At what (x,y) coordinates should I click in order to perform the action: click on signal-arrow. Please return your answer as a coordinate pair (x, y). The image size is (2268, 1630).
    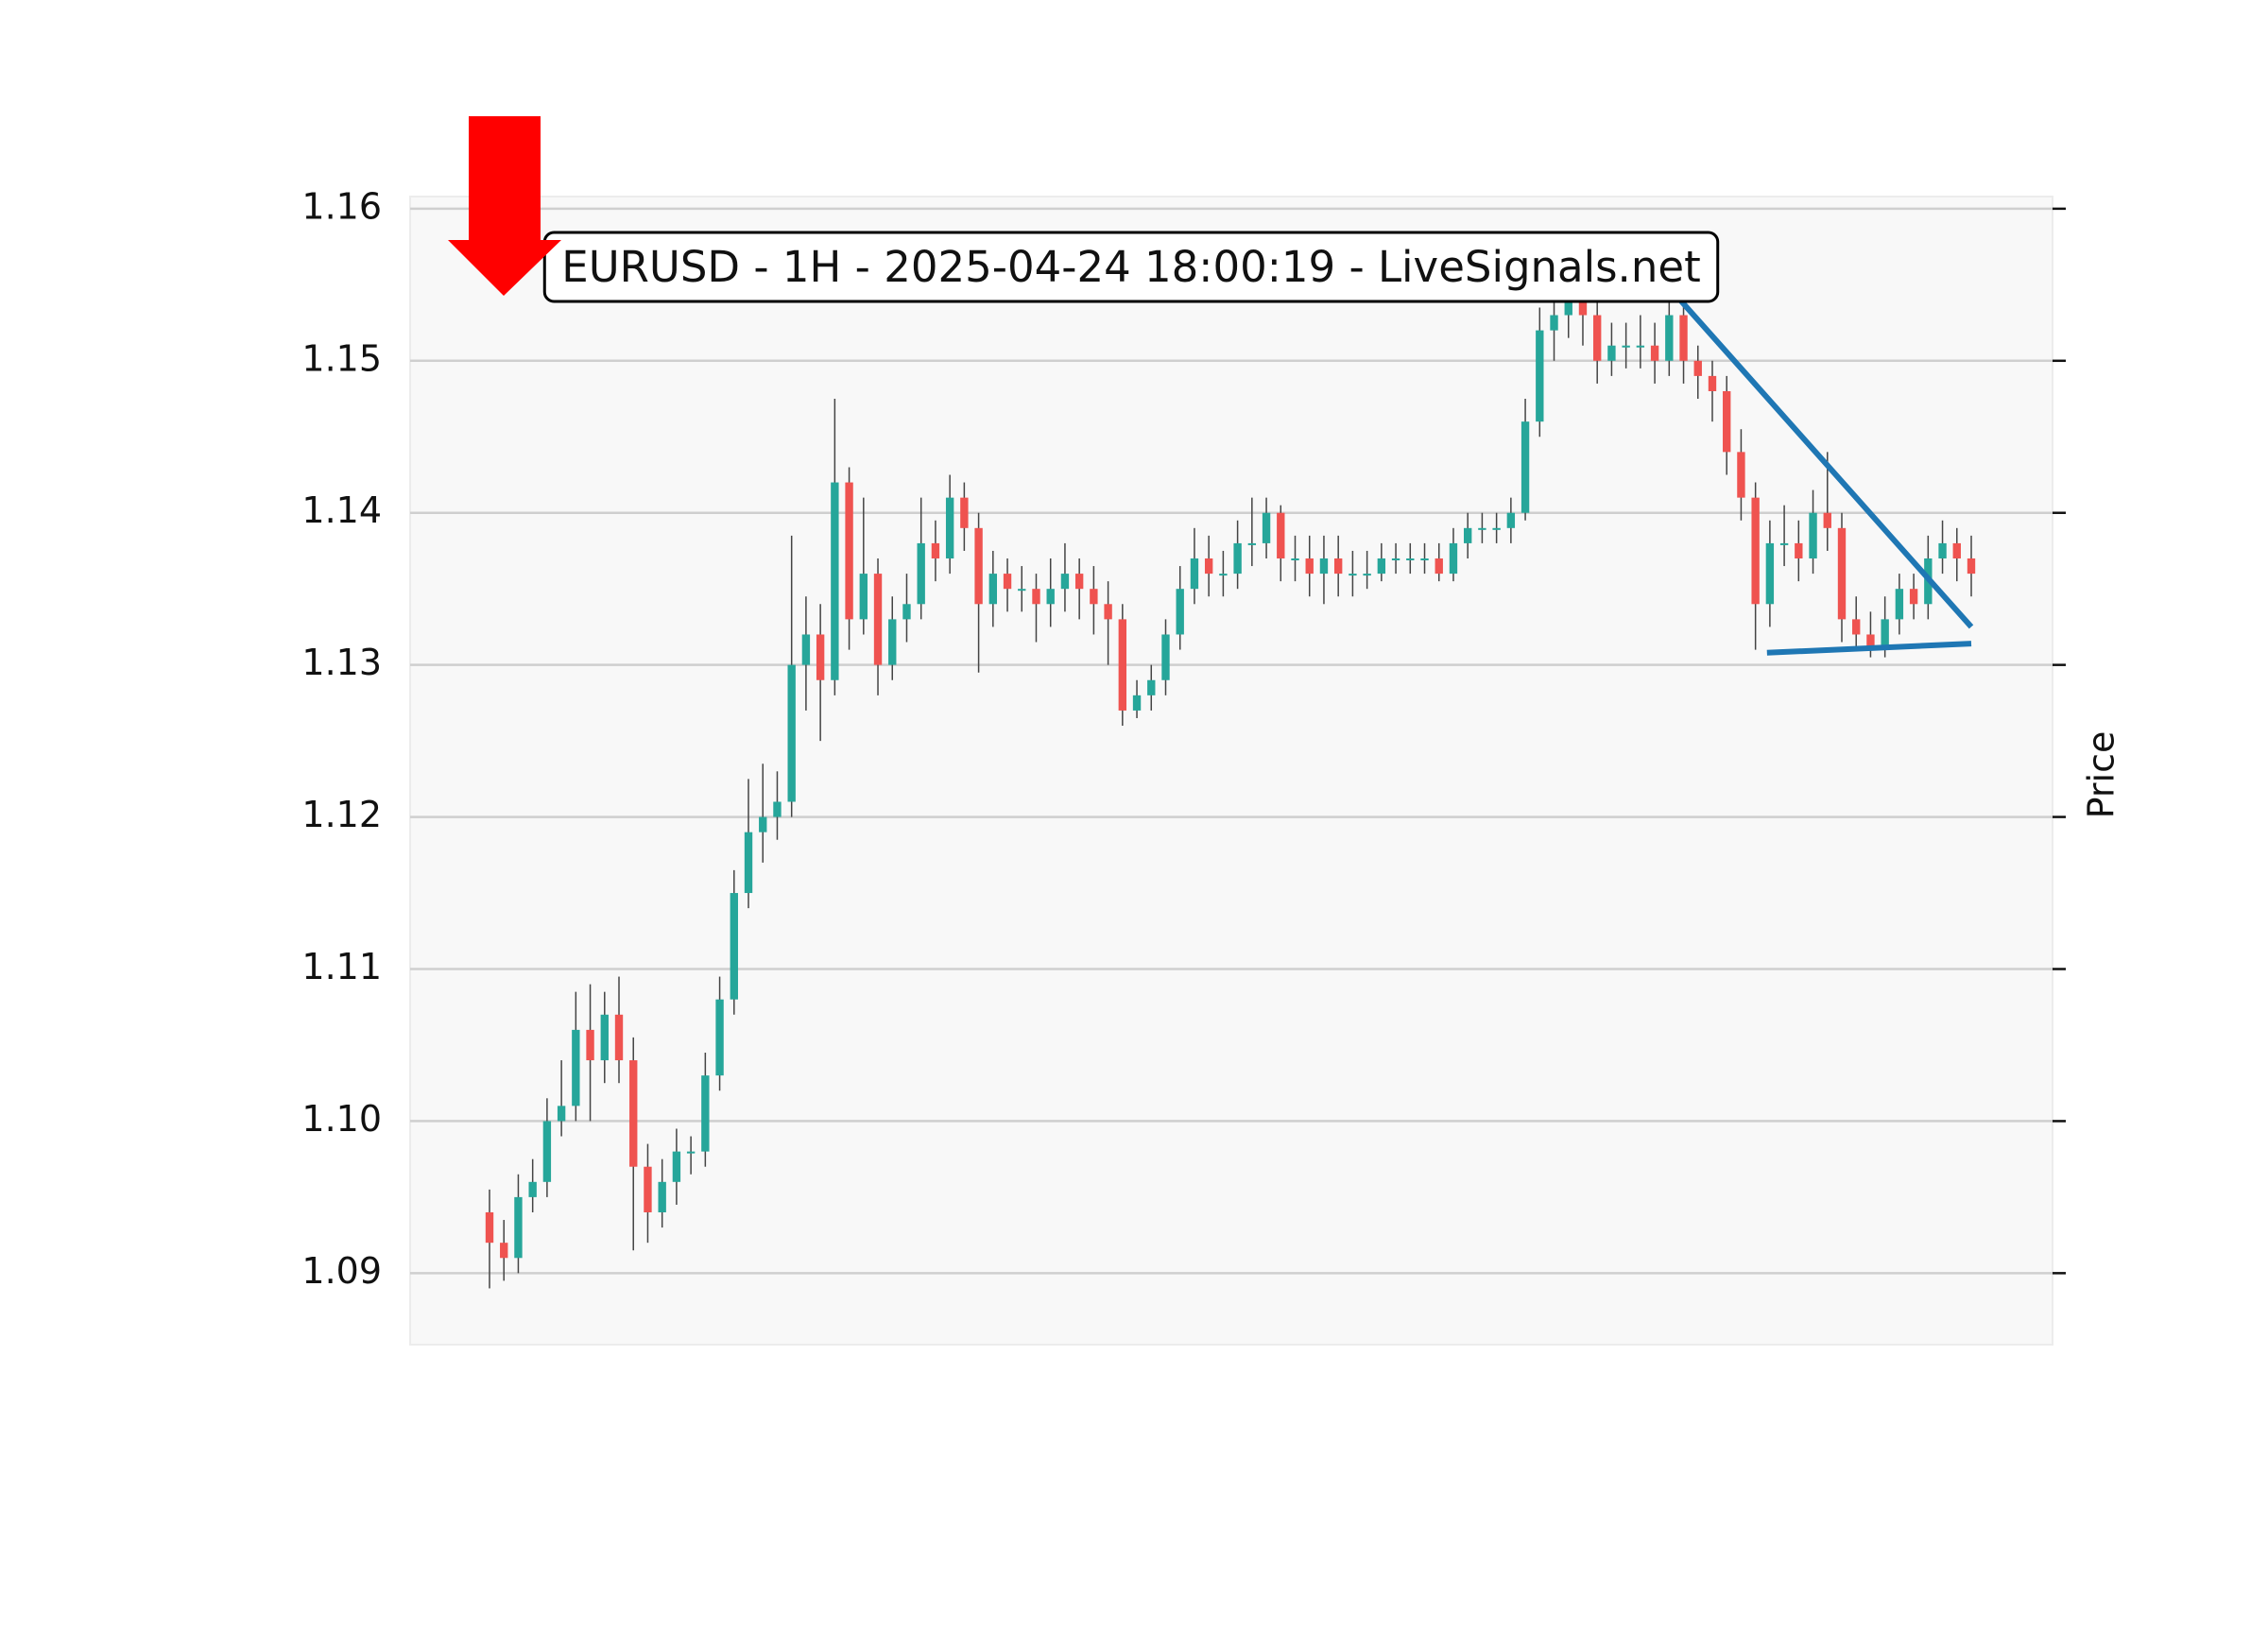
    Looking at the image, I should click on (504, 206).